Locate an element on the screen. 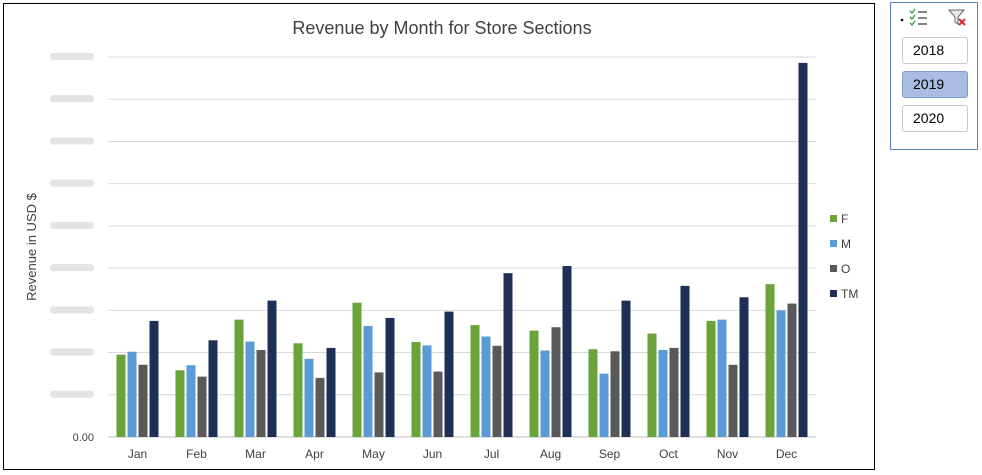  bar-o-mar is located at coordinates (261, 393).